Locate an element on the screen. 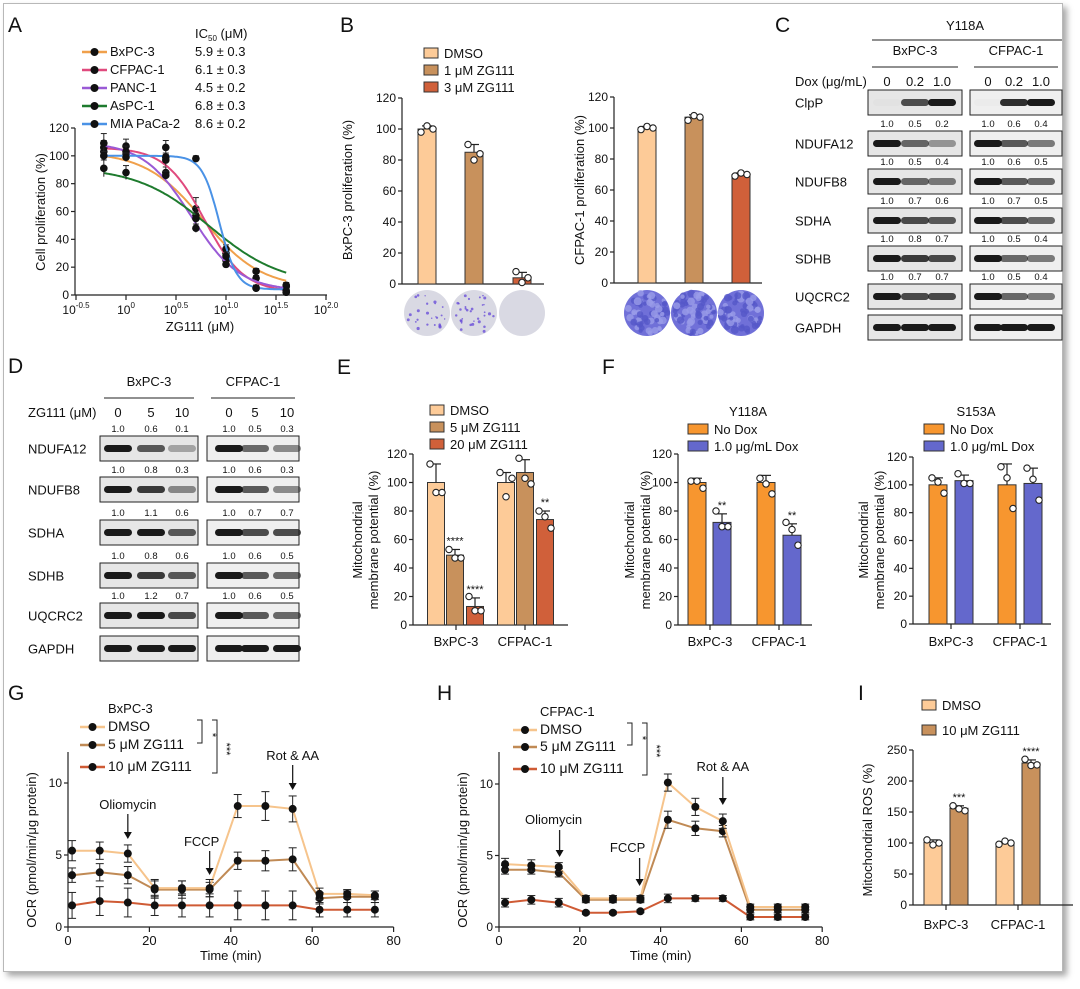 This screenshot has height=989, width=1080. blot-title: Y118A is located at coordinates (965, 25).